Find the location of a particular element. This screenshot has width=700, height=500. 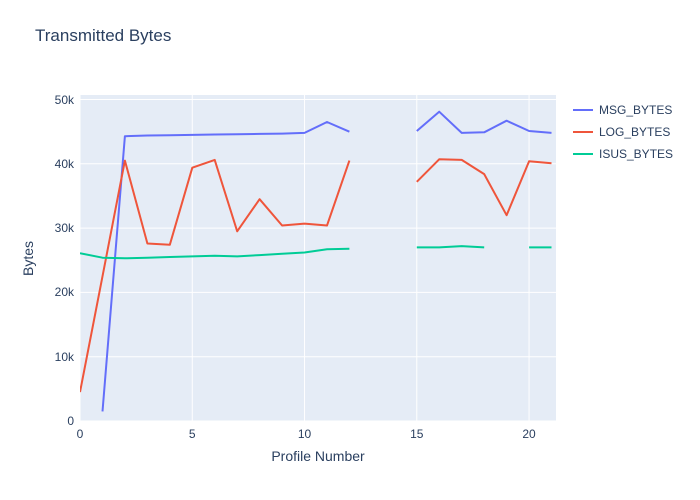

legend-label: ISUS_BYTES is located at coordinates (636, 154).